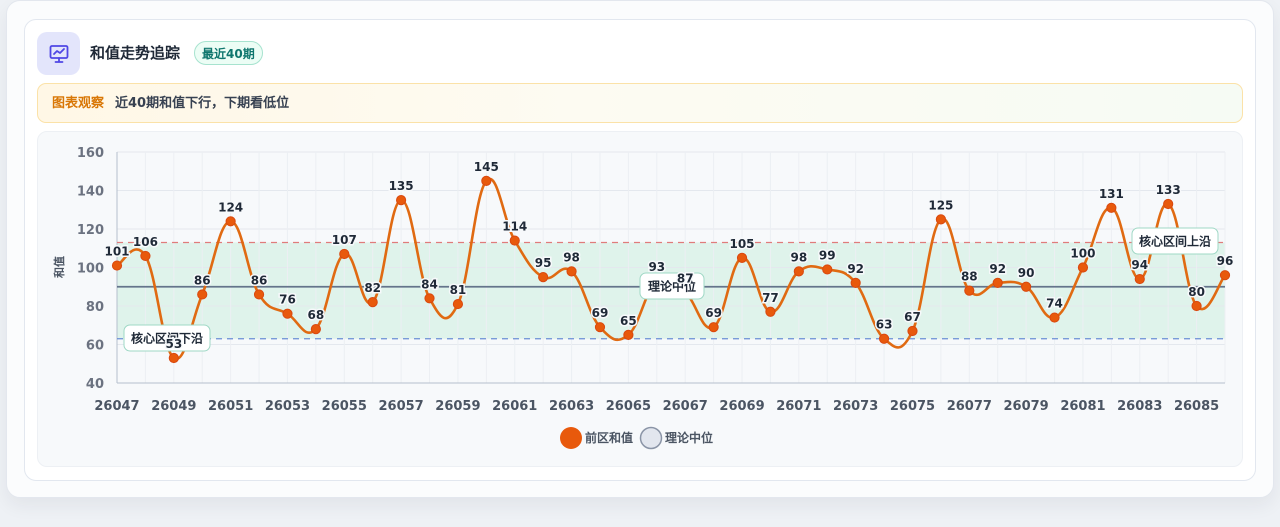 The image size is (1280, 527). Describe the element at coordinates (543, 263) in the screenshot. I see `data-label: 95` at that location.